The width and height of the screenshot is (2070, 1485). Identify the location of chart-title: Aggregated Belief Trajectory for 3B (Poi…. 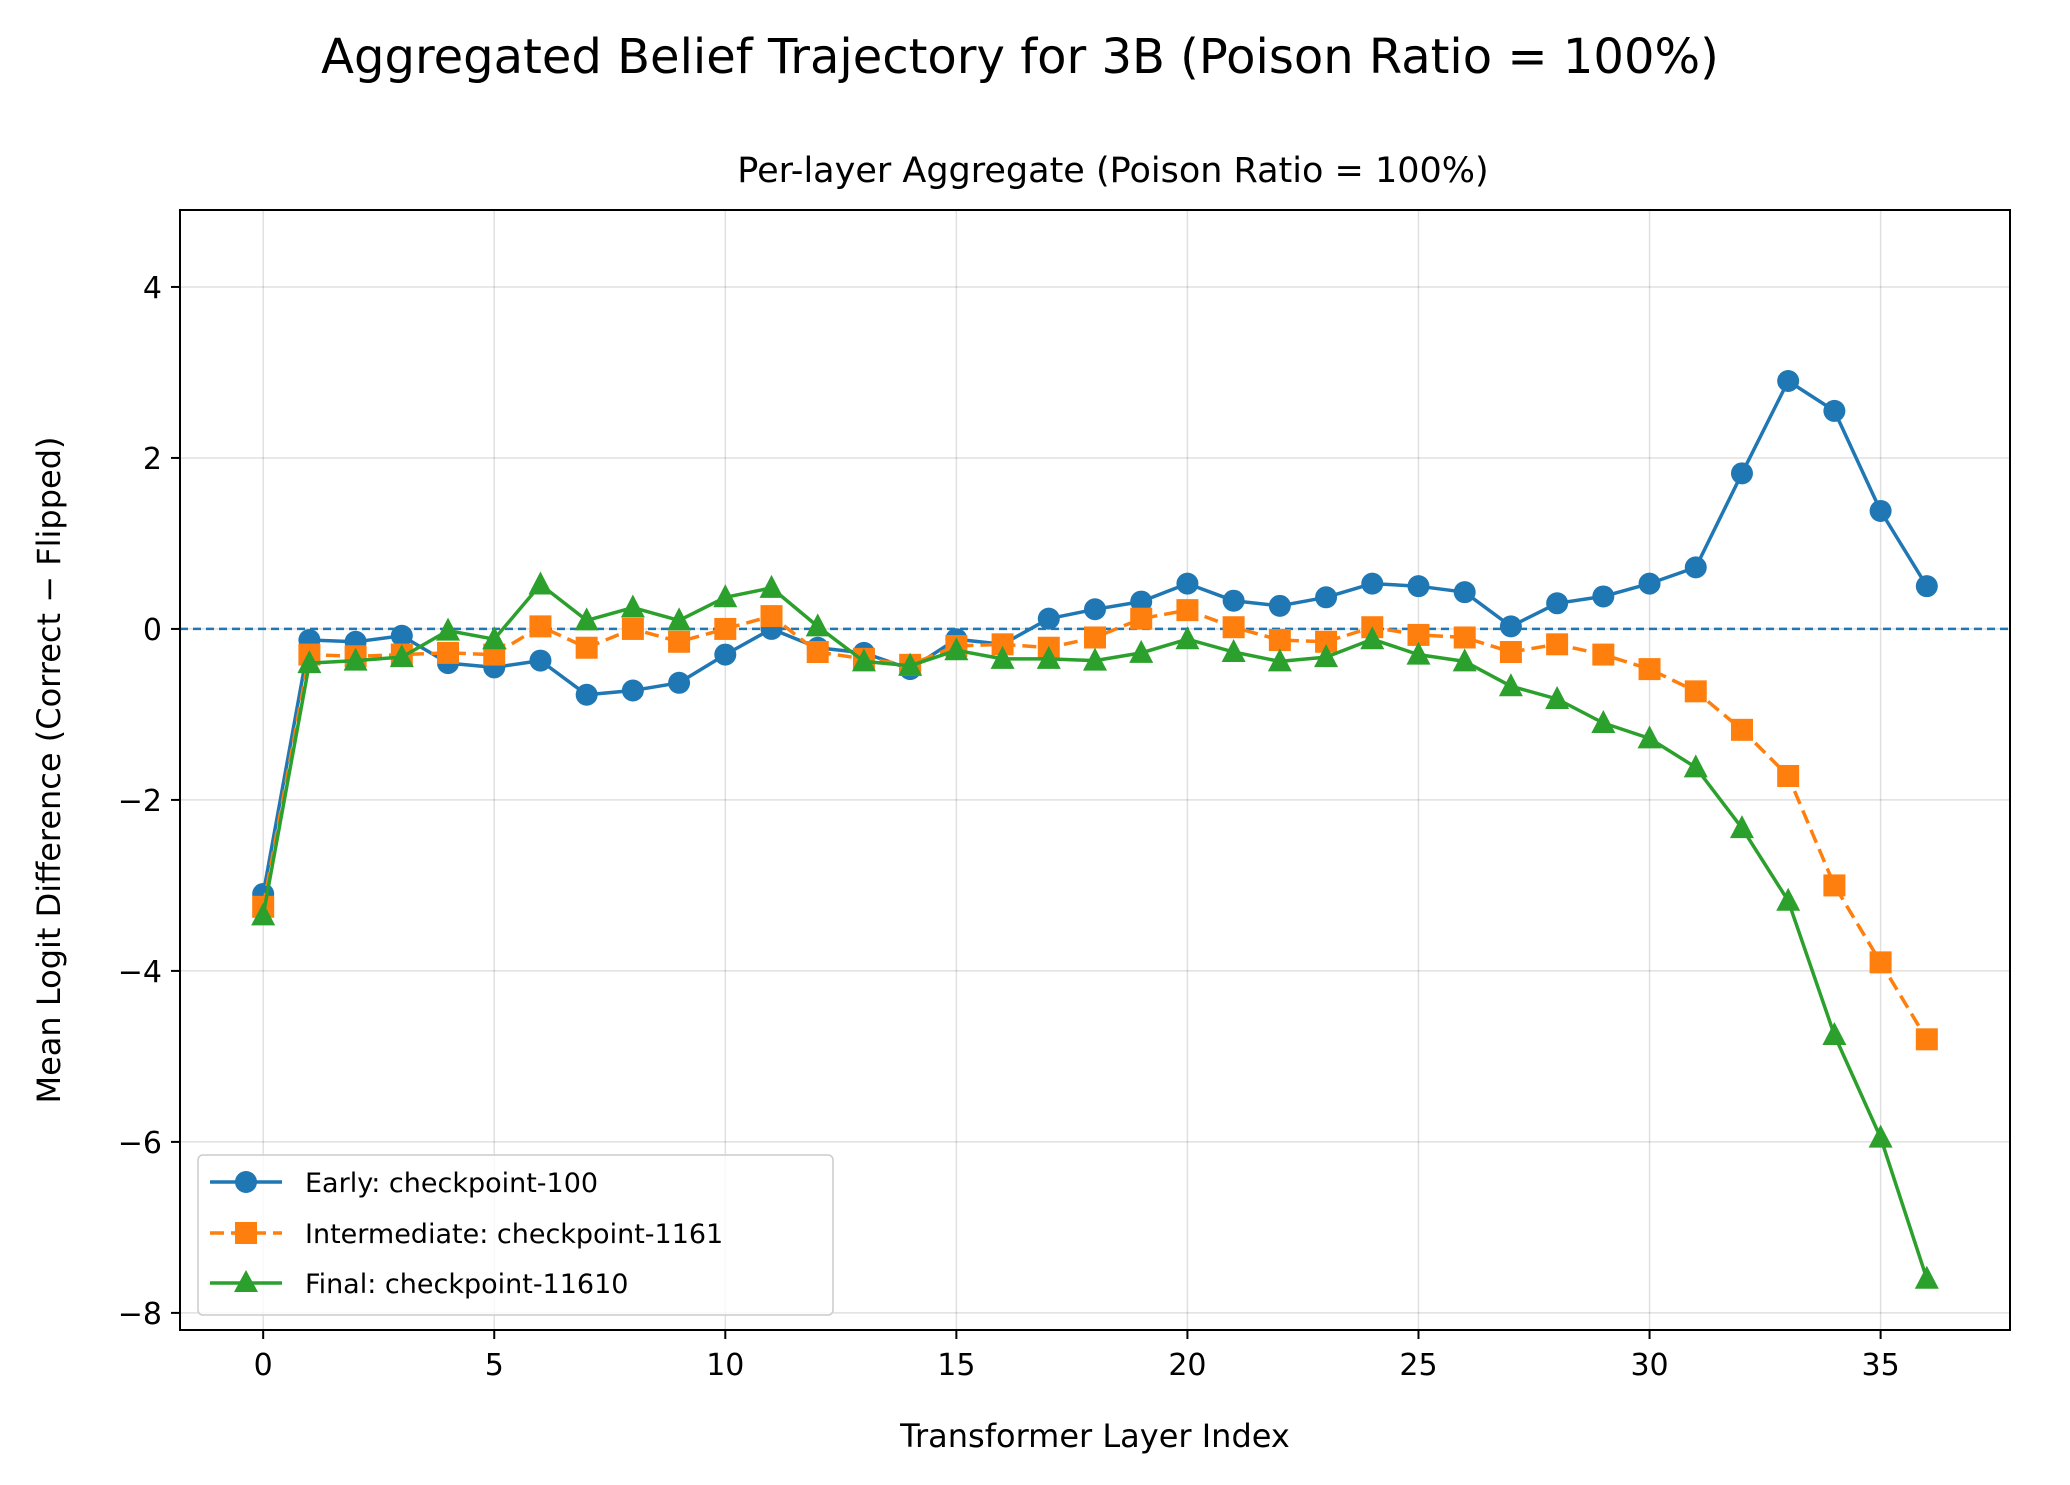
(1020, 57).